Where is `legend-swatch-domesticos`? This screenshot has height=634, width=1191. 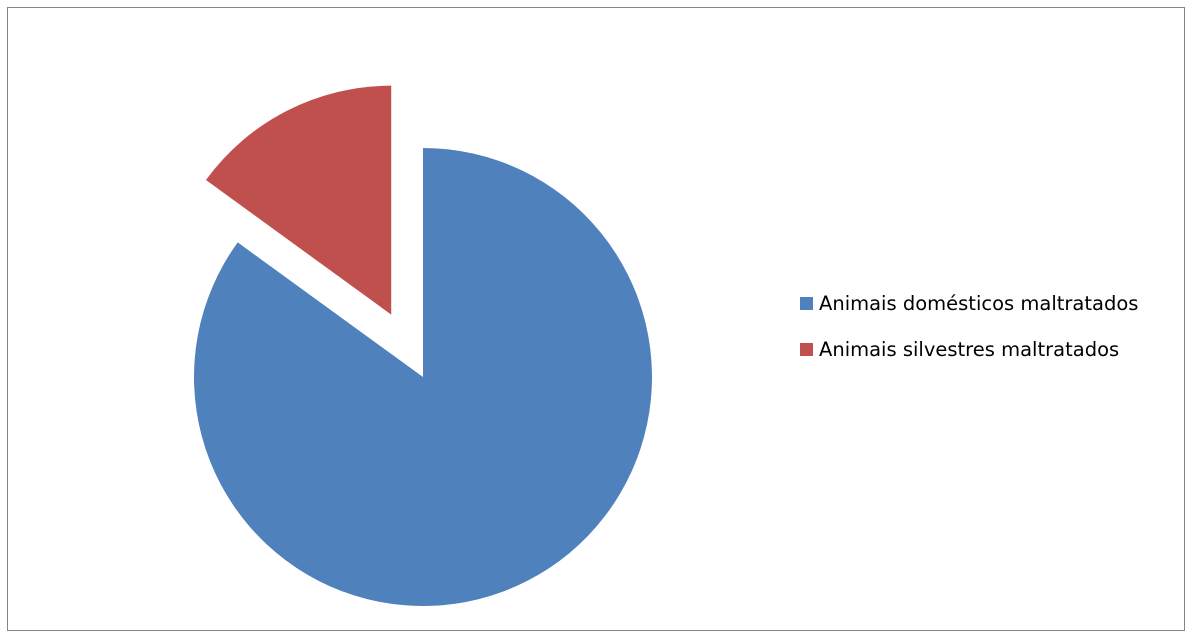
legend-swatch-domesticos is located at coordinates (806, 303).